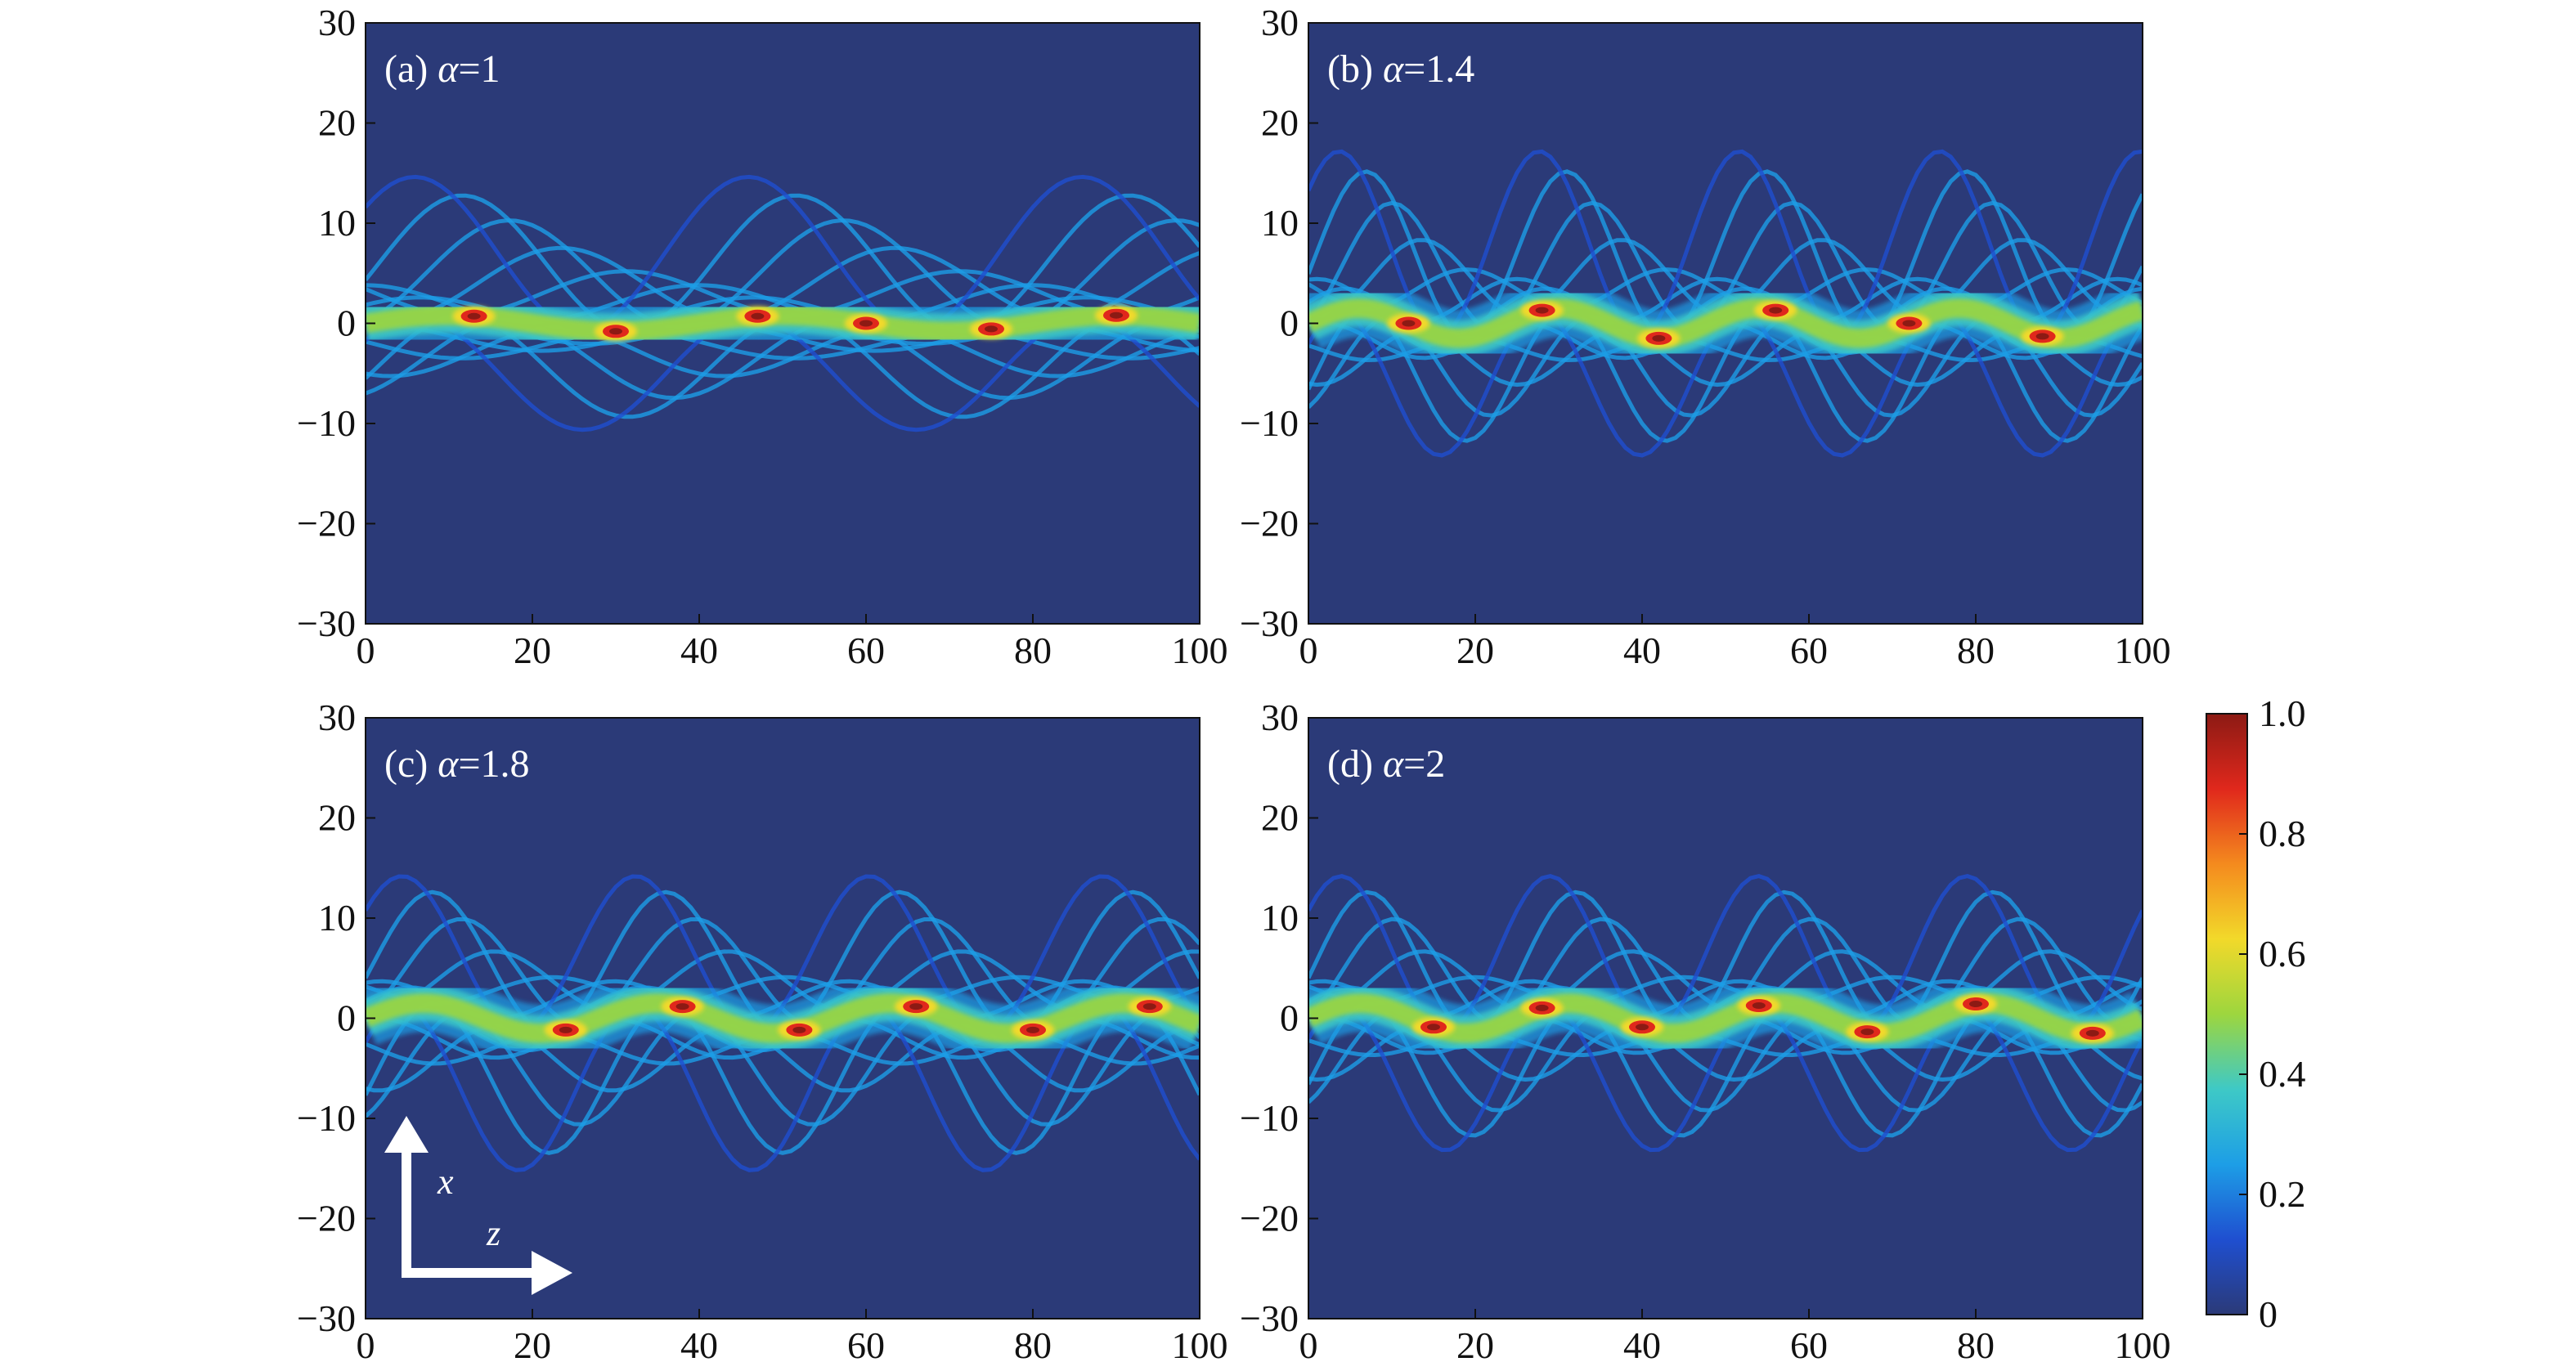 This screenshot has width=2576, height=1371. What do you see at coordinates (552, 1273) in the screenshot?
I see `z-direction-arrow-head` at bounding box center [552, 1273].